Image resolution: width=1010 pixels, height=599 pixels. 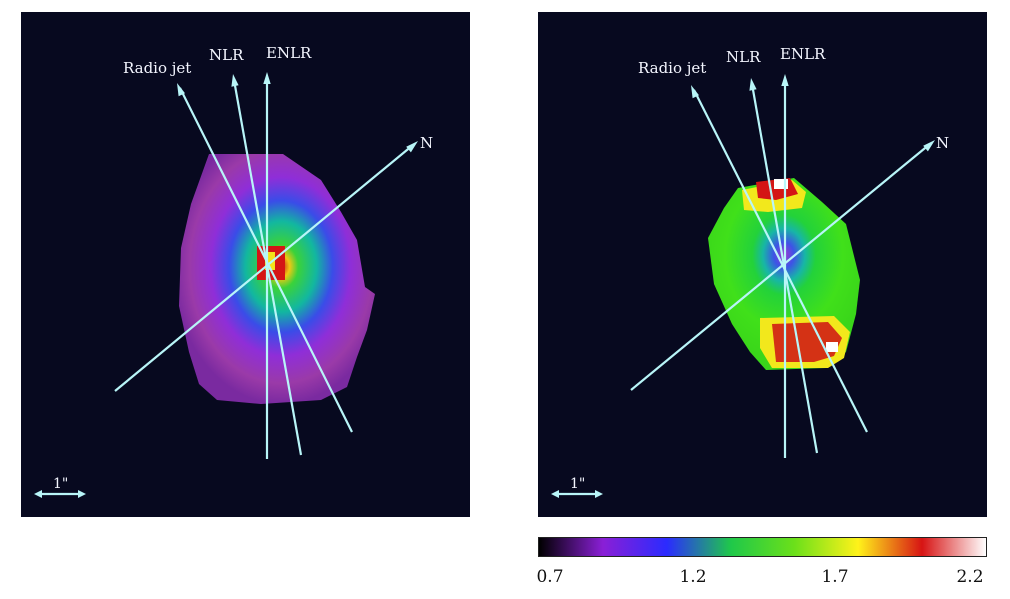 I want to click on colorbar-tick-label: 1.7, so click(x=835, y=577).